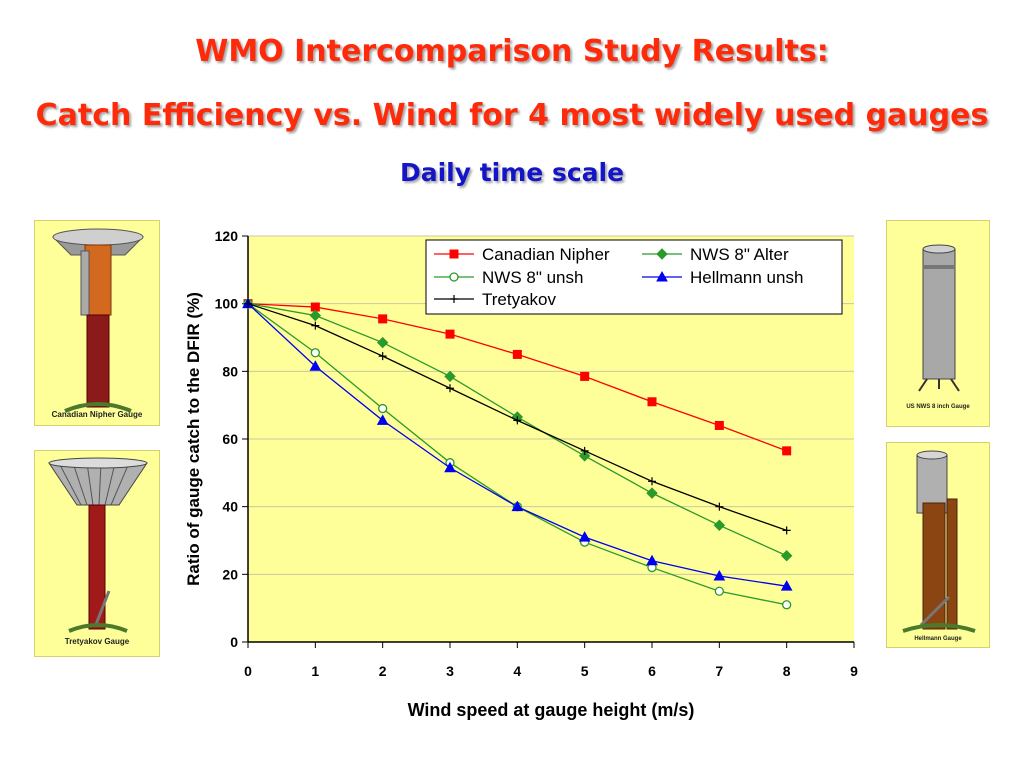  What do you see at coordinates (787, 671) in the screenshot?
I see `x-tick-label-8: 8` at bounding box center [787, 671].